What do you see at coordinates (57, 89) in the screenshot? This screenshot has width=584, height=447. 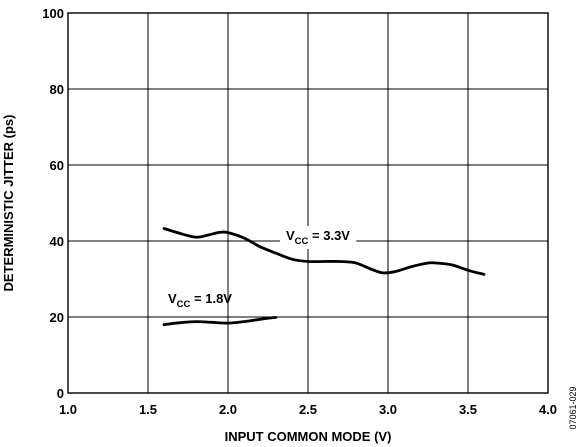 I see `y-tick-label: 80` at bounding box center [57, 89].